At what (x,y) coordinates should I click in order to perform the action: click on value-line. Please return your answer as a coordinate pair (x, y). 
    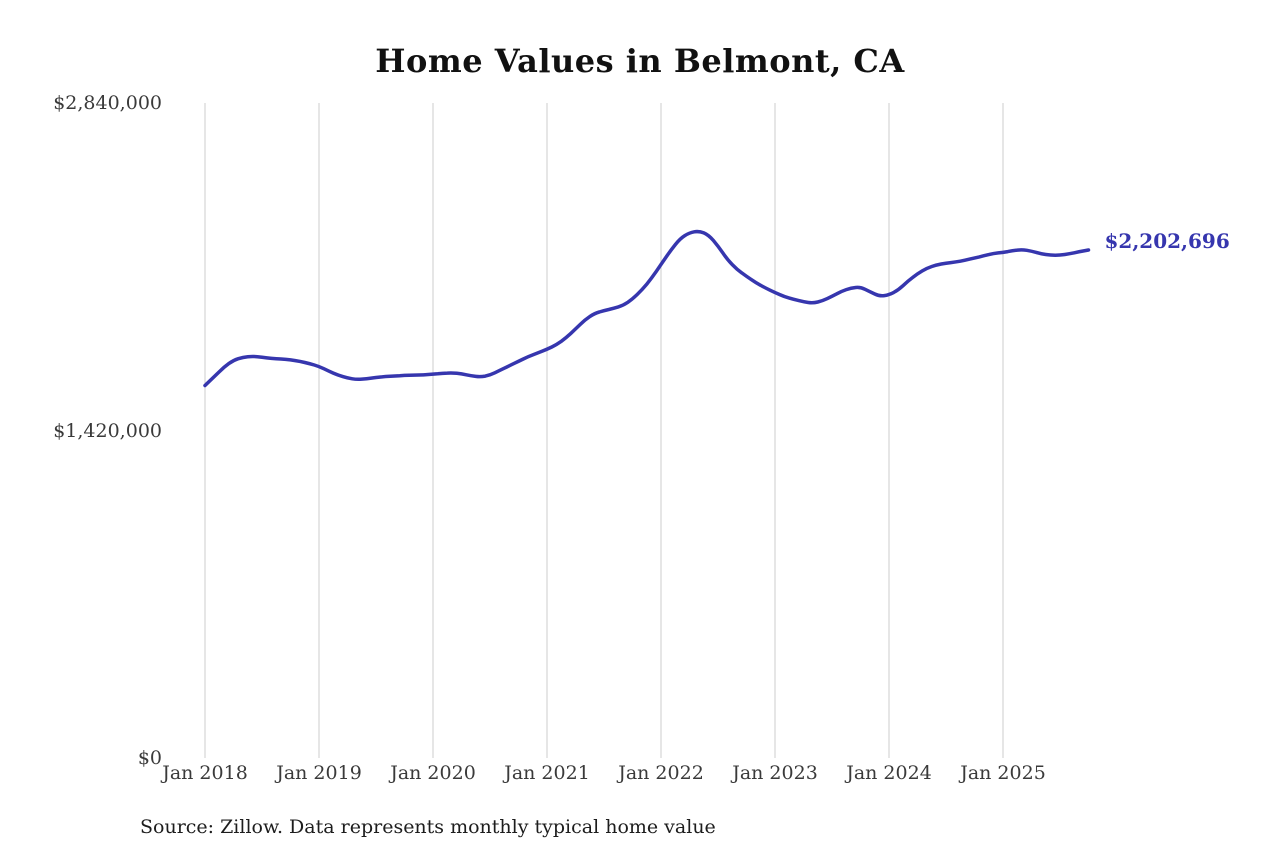
    Looking at the image, I should click on (647, 308).